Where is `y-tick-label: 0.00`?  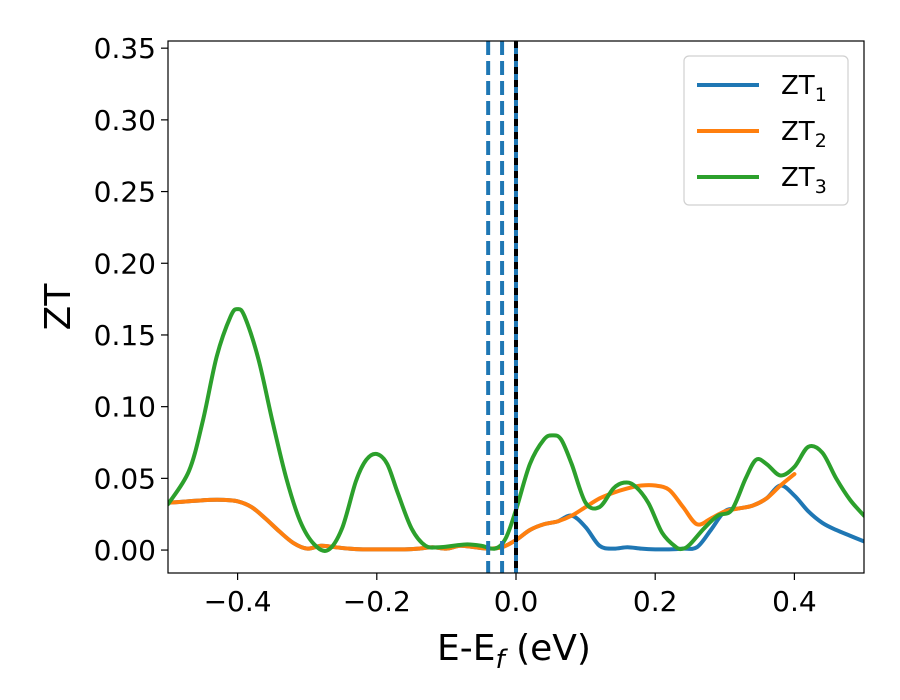
y-tick-label: 0.00 is located at coordinates (125, 550).